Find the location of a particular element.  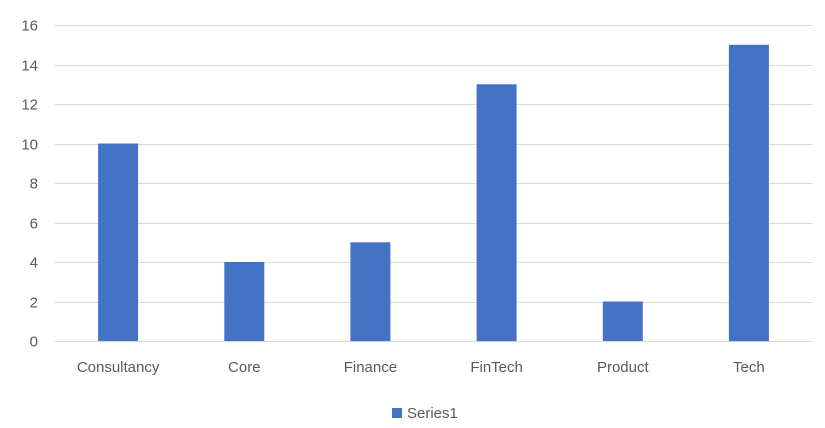

y-tick-label: 12 is located at coordinates (29, 105).